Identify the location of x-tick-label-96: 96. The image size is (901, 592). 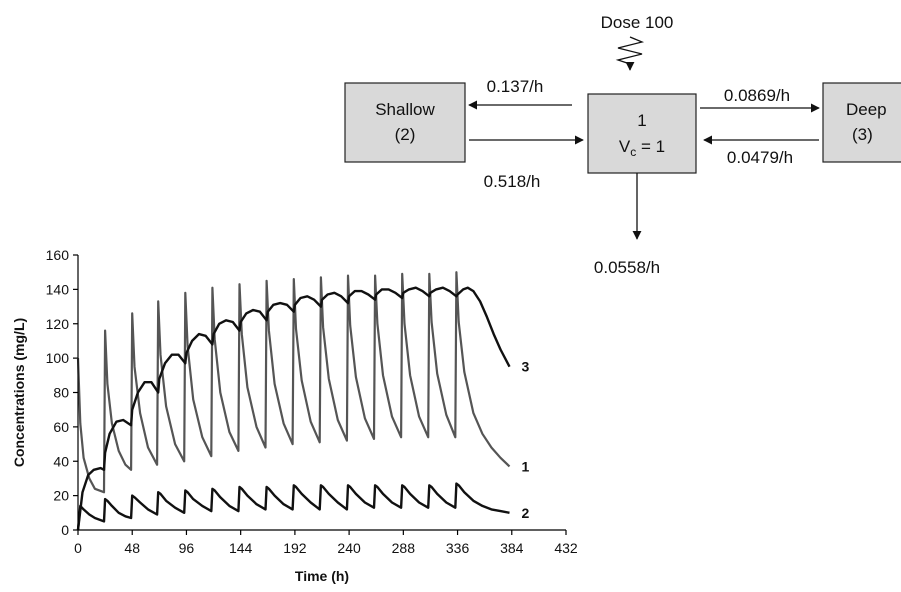
(187, 548).